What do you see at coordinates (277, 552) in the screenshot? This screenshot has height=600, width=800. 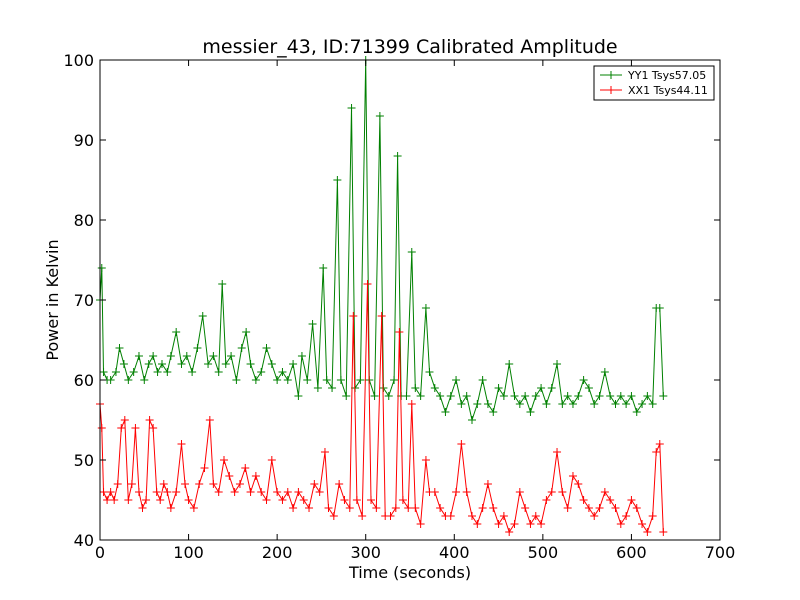 I see `x-tick-label: 200` at bounding box center [277, 552].